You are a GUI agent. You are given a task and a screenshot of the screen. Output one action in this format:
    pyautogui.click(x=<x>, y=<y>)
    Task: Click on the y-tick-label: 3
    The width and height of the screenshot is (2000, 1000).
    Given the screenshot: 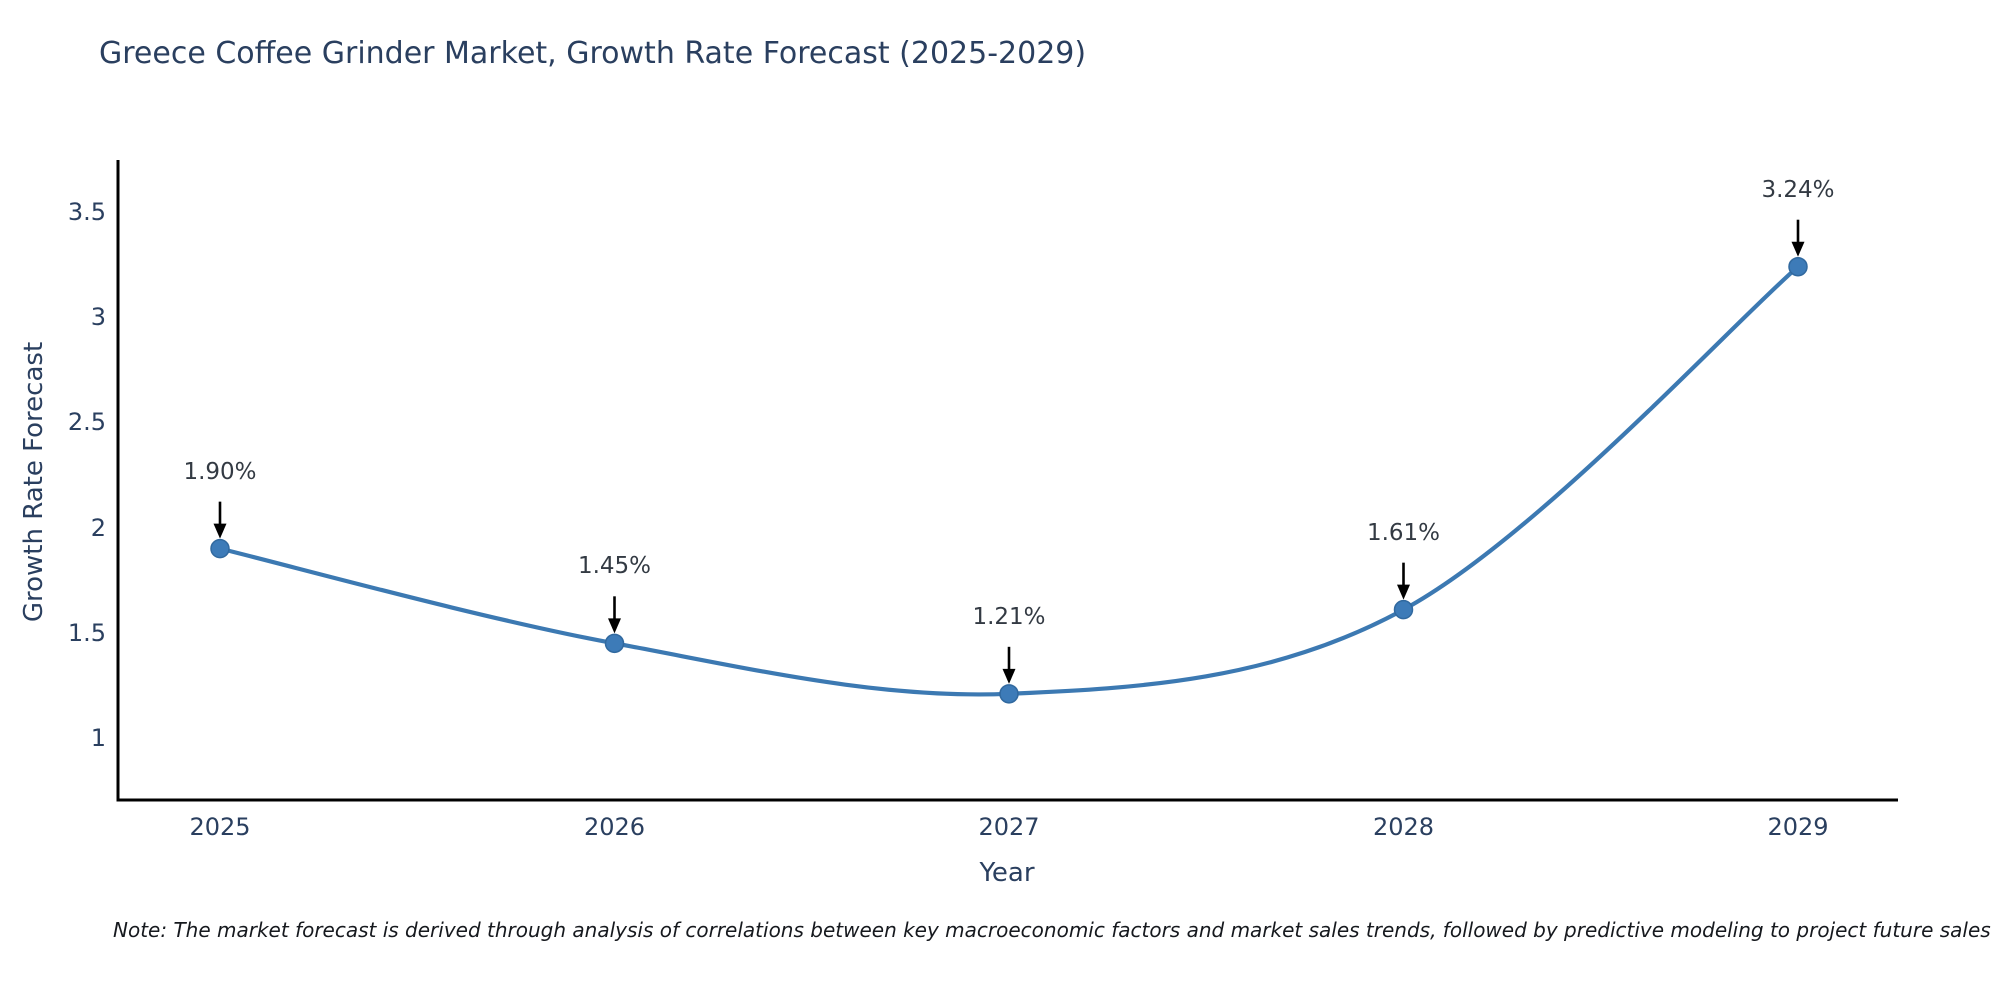 What is the action you would take?
    pyautogui.click(x=98, y=317)
    